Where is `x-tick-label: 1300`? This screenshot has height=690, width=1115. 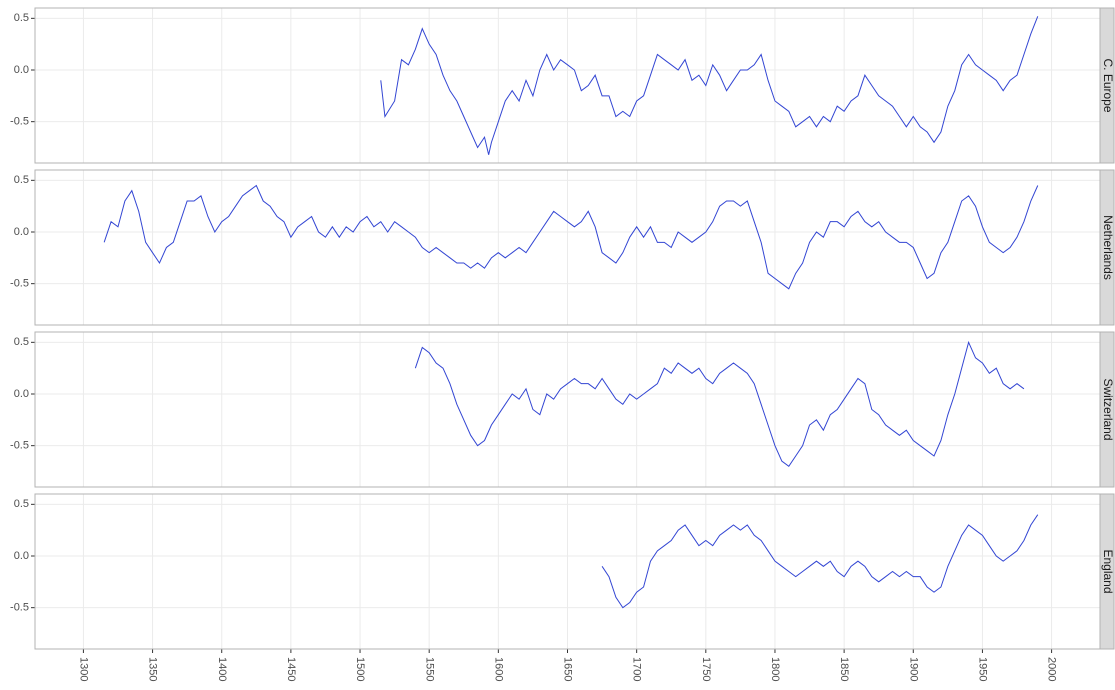 x-tick-label: 1300 is located at coordinates (84, 669).